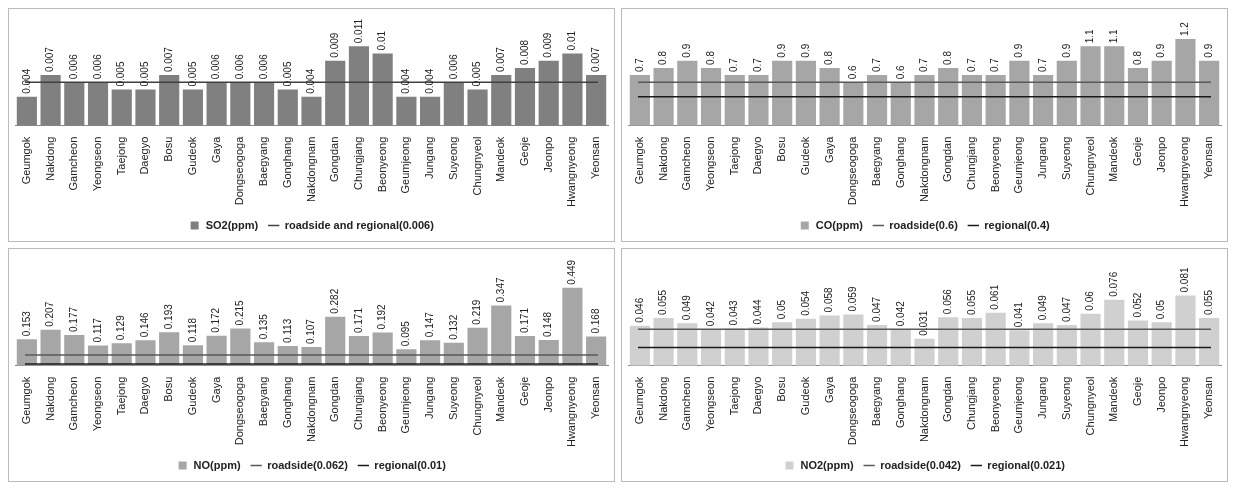 The height and width of the screenshot is (489, 1255). Describe the element at coordinates (921, 464) in the screenshot. I see `legend-label: roadside(0.042)` at that location.